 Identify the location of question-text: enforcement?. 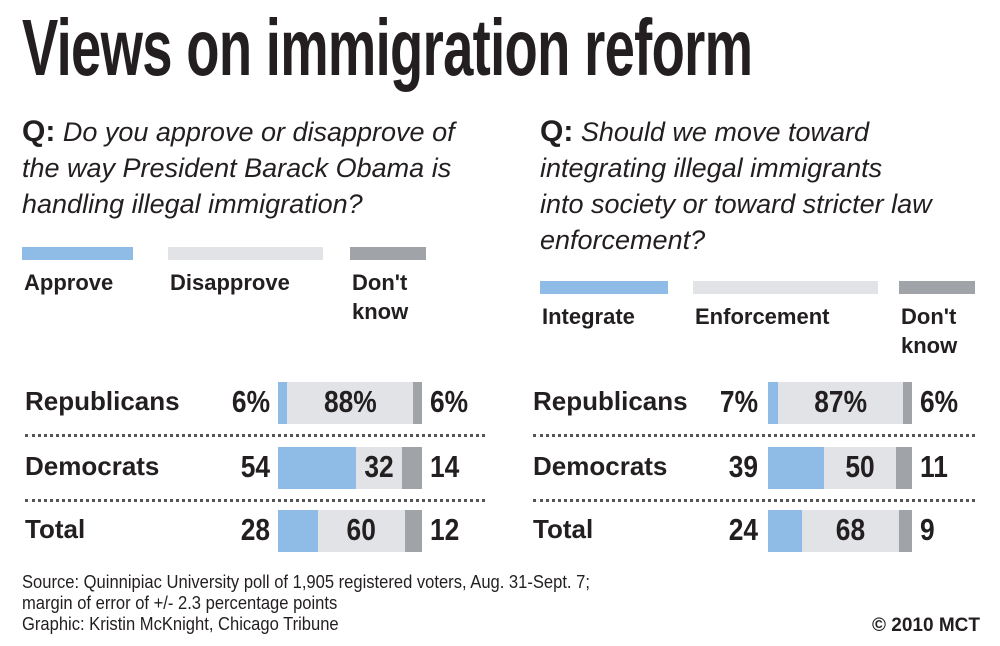
(623, 240).